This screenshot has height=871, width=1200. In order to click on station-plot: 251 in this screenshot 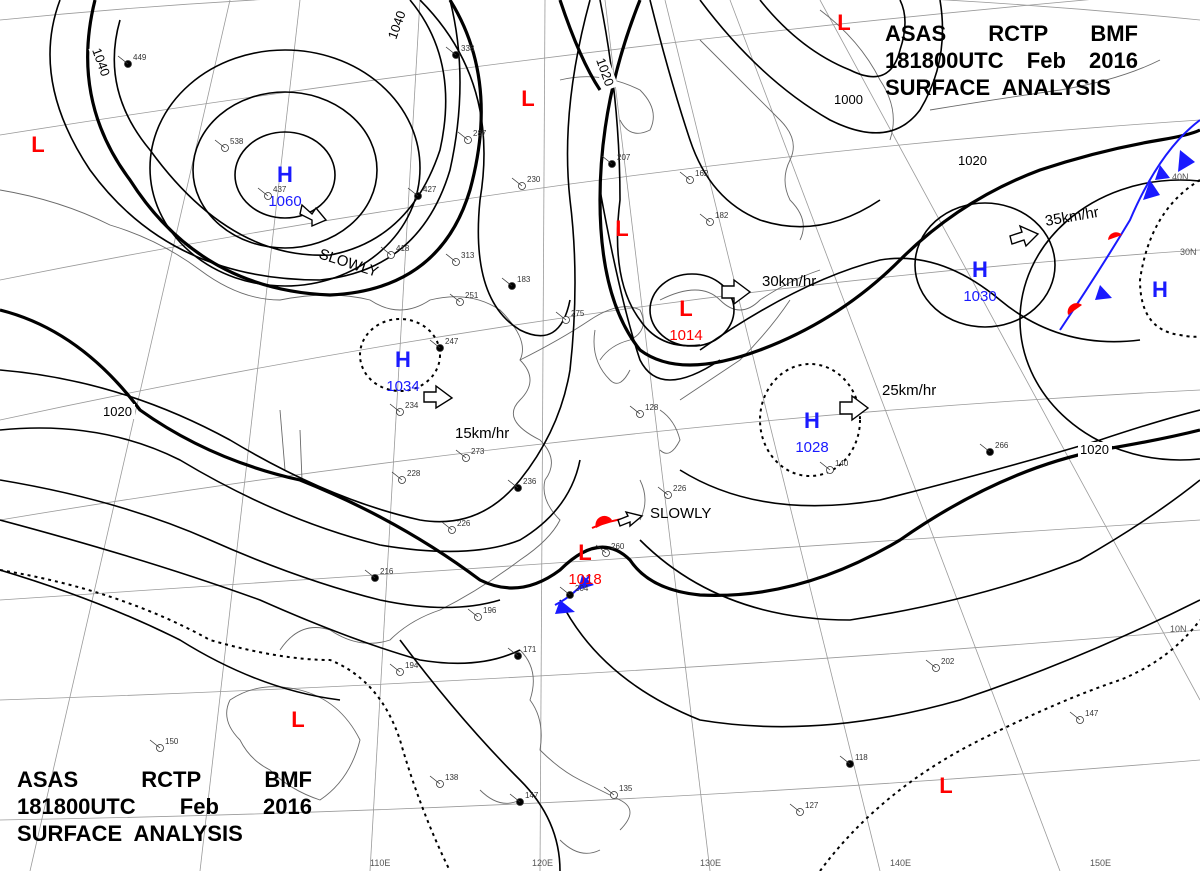, I will do `click(464, 298)`.